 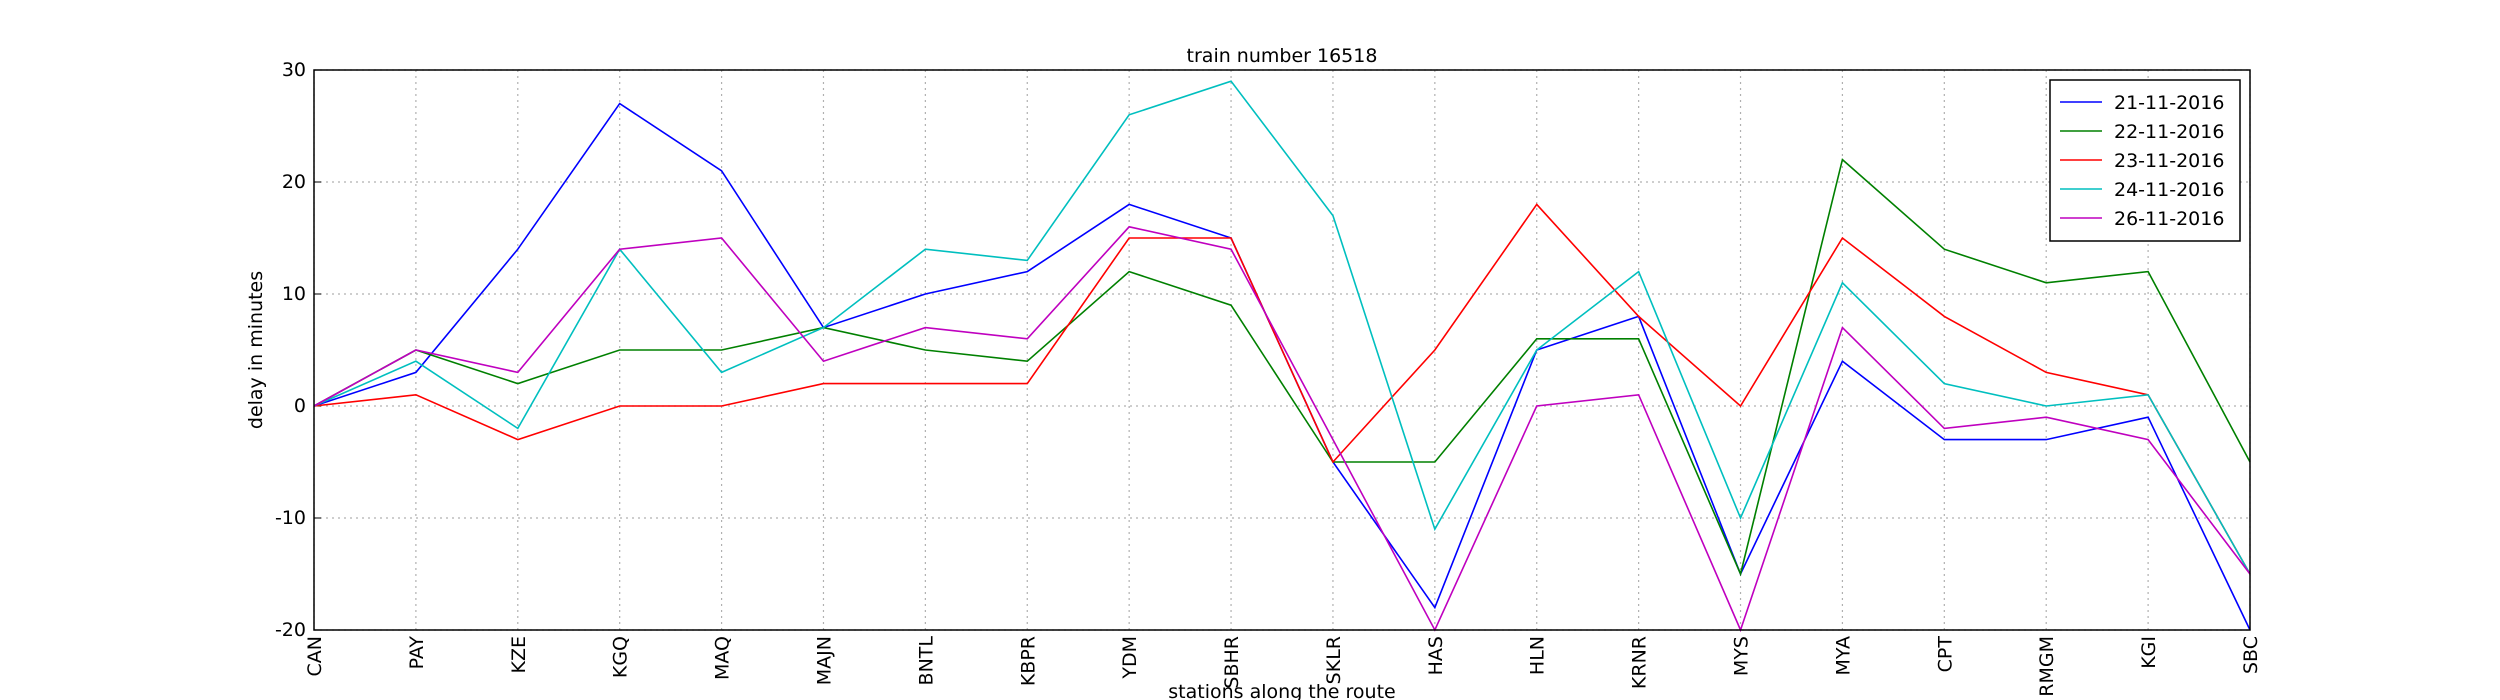 I want to click on y-tick-label: -20, so click(x=290, y=630).